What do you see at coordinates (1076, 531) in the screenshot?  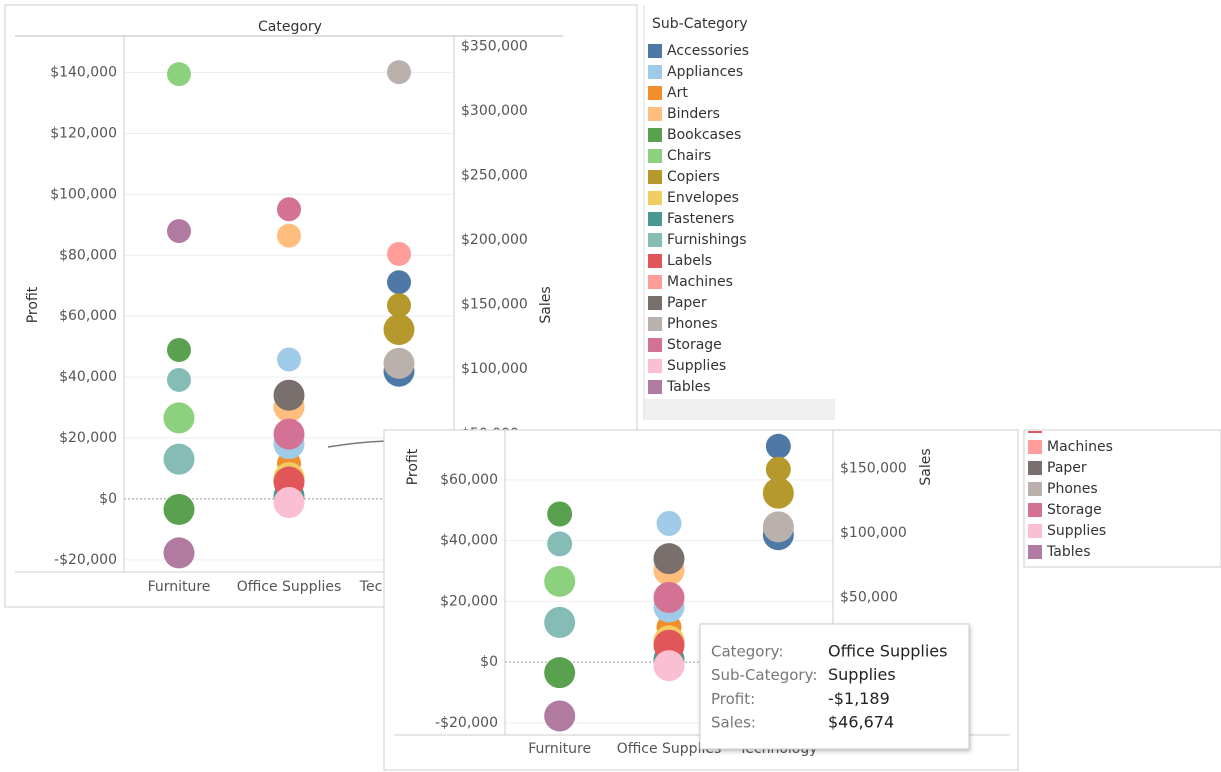 I see `legend-label: Supplies` at bounding box center [1076, 531].